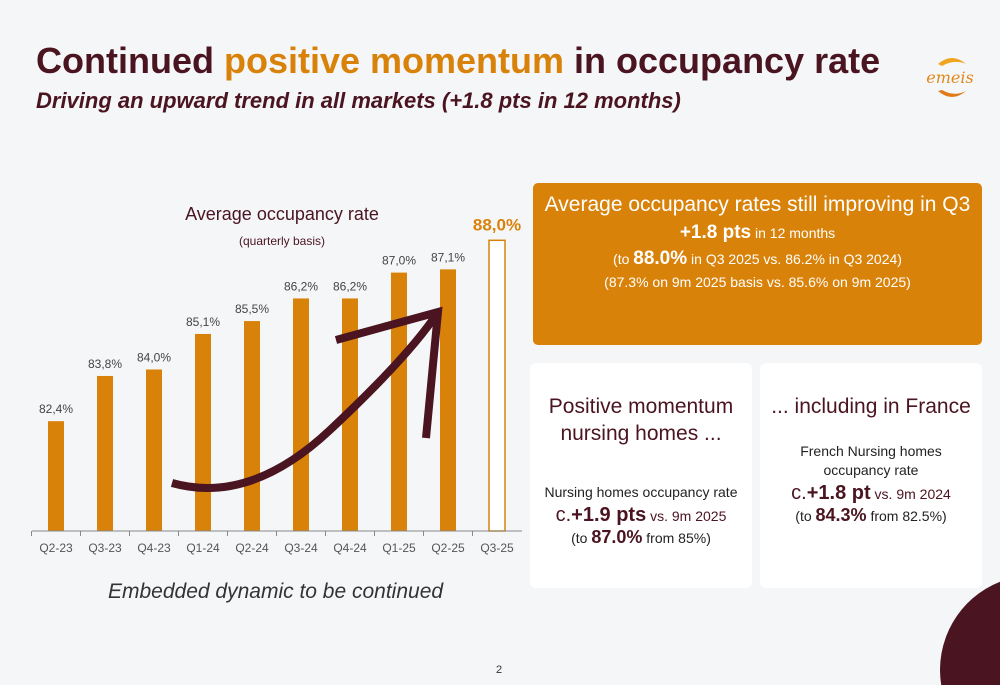  What do you see at coordinates (499, 670) in the screenshot?
I see `page-number: 2` at bounding box center [499, 670].